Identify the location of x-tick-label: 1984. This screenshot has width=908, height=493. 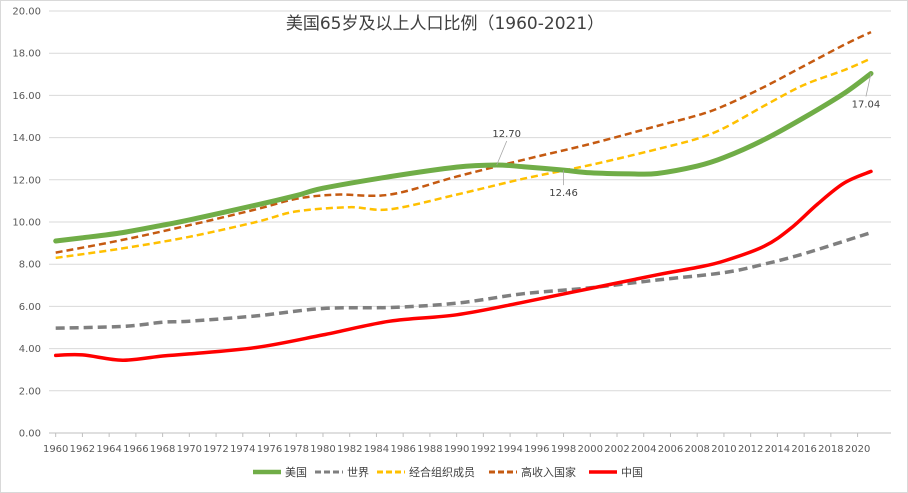
(376, 449).